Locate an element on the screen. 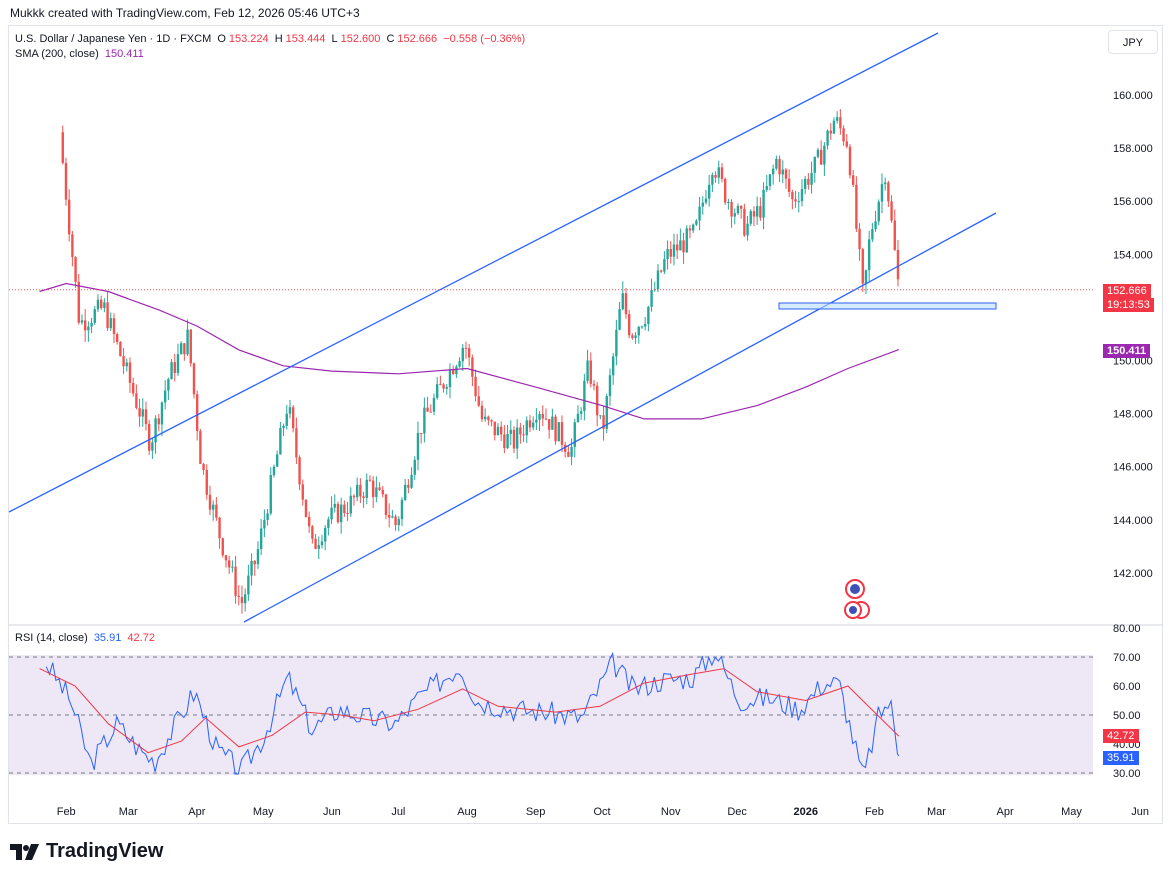 Image resolution: width=1174 pixels, height=880 pixels. sma-value: 150.411 is located at coordinates (124, 54).